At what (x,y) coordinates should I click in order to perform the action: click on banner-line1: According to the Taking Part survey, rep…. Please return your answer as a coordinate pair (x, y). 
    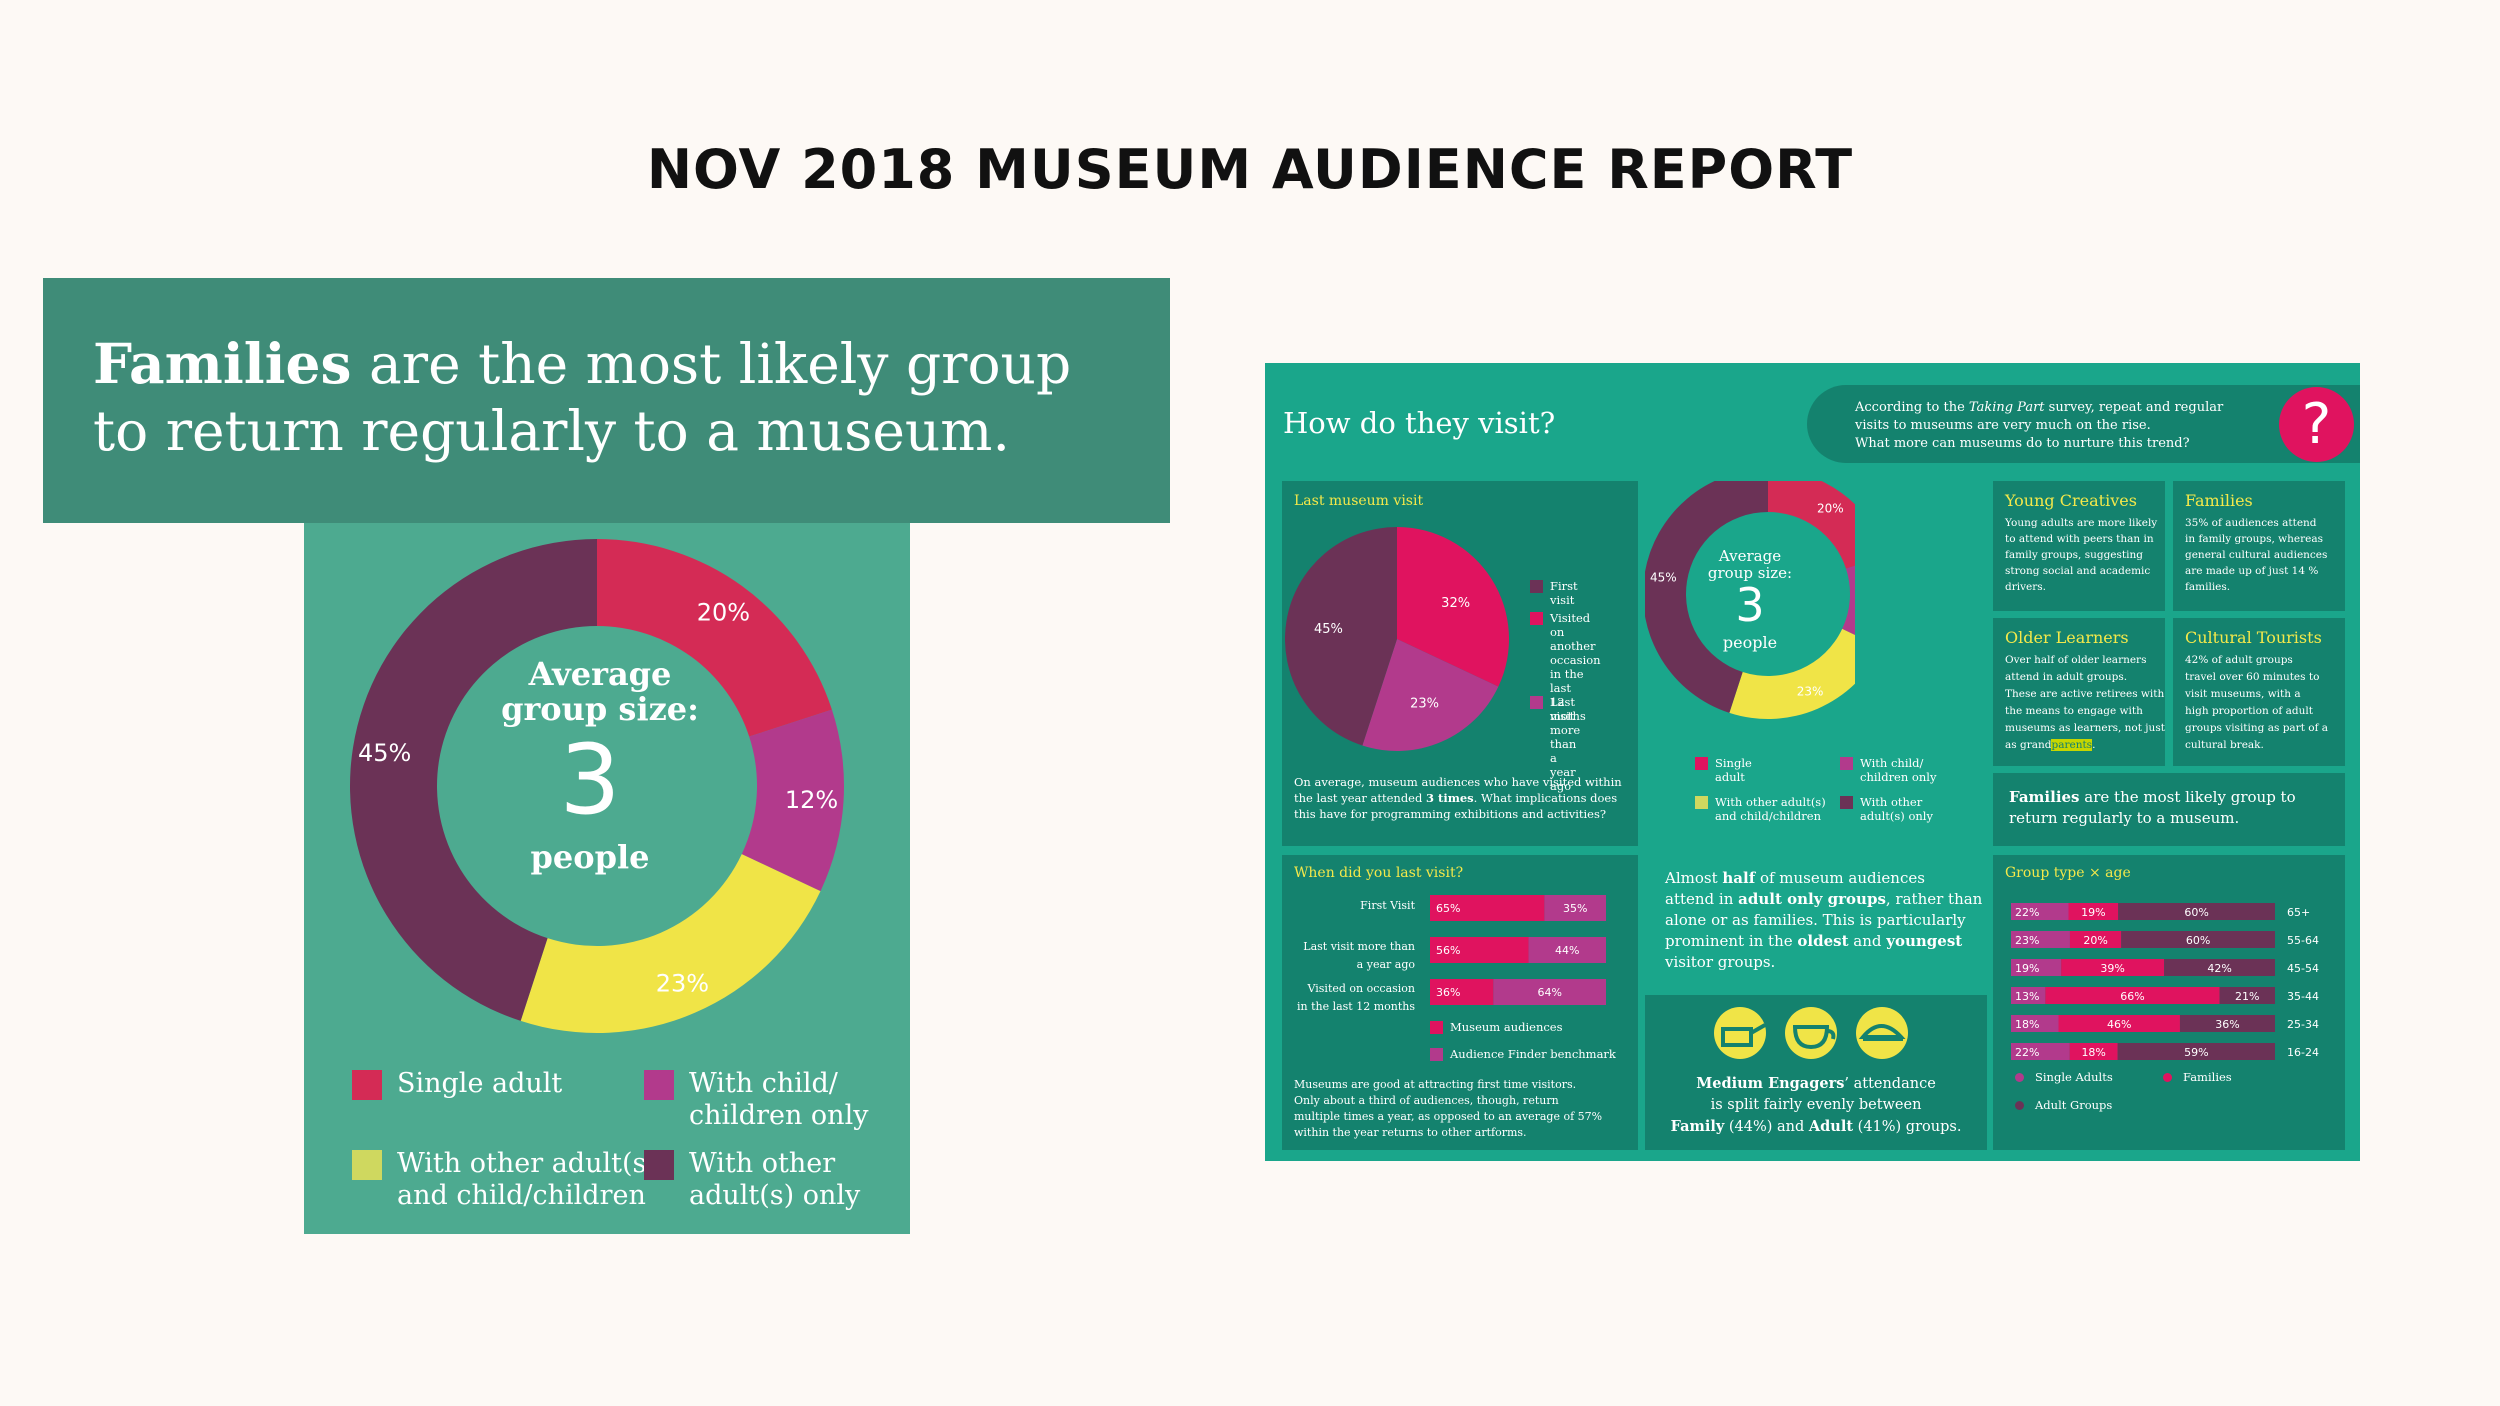
    Looking at the image, I should click on (2039, 407).